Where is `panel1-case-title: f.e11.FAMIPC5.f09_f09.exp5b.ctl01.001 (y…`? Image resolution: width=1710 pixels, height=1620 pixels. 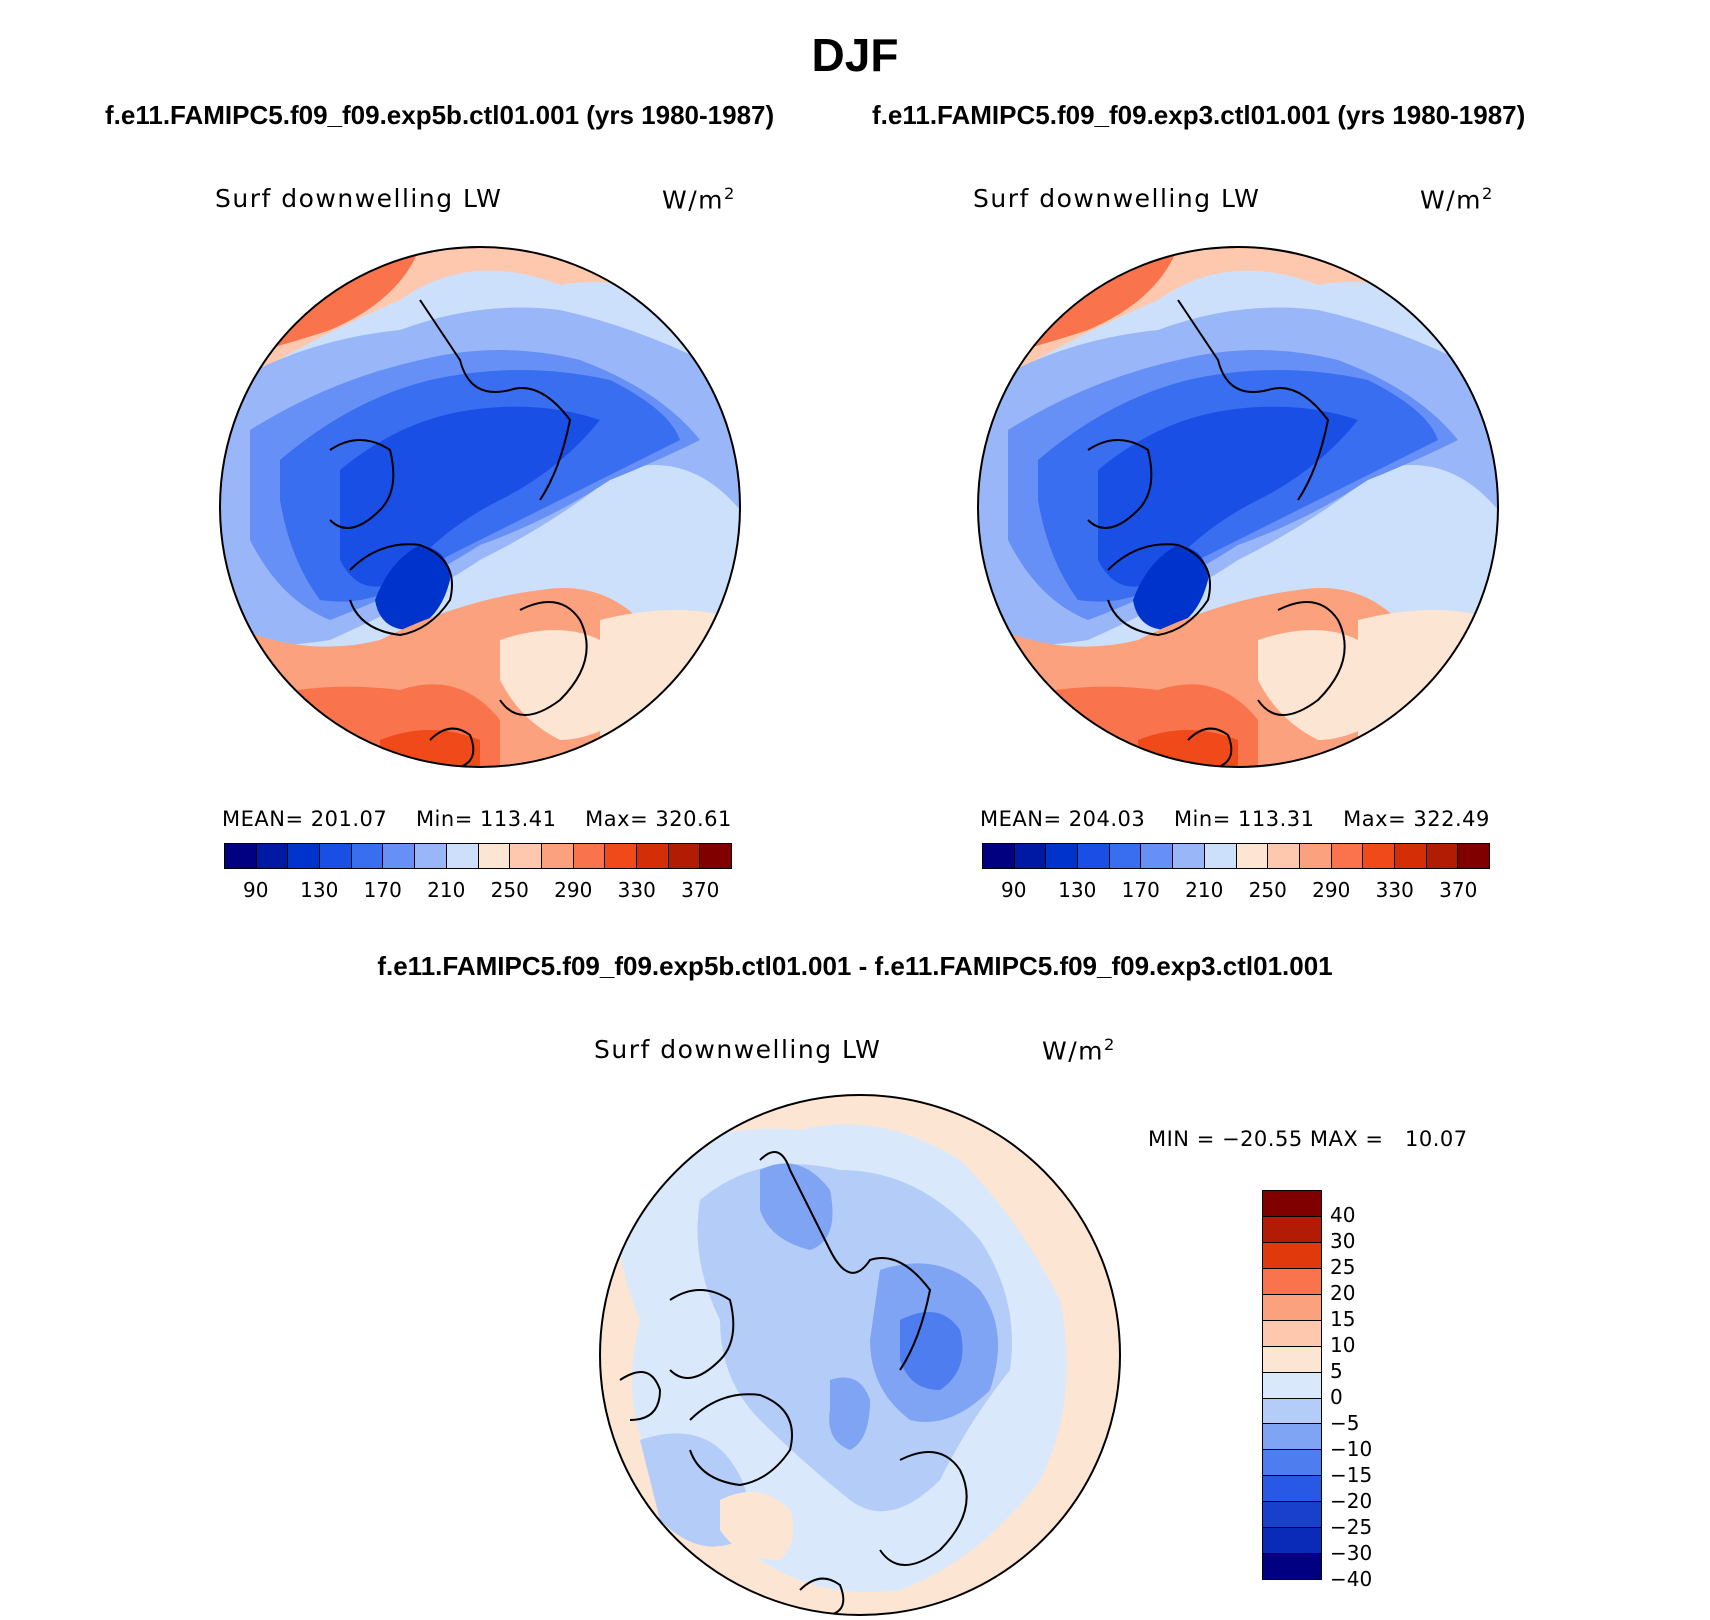 panel1-case-title: f.e11.FAMIPC5.f09_f09.exp5b.ctl01.001 (y… is located at coordinates (440, 115).